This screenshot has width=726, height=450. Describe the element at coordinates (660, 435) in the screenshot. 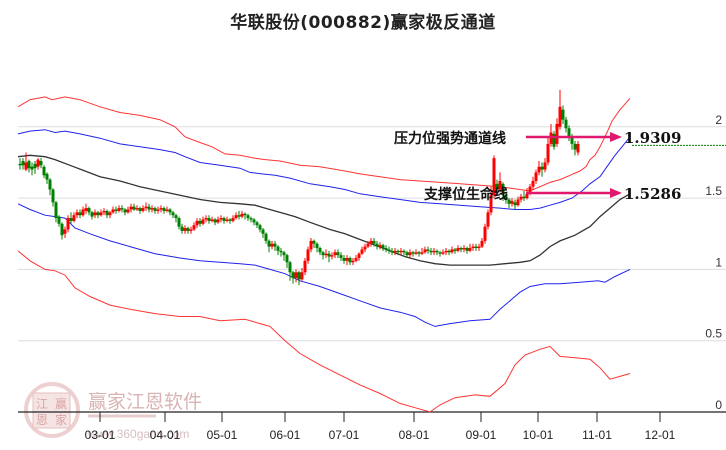

I see `x-tick-label: 12-01` at that location.